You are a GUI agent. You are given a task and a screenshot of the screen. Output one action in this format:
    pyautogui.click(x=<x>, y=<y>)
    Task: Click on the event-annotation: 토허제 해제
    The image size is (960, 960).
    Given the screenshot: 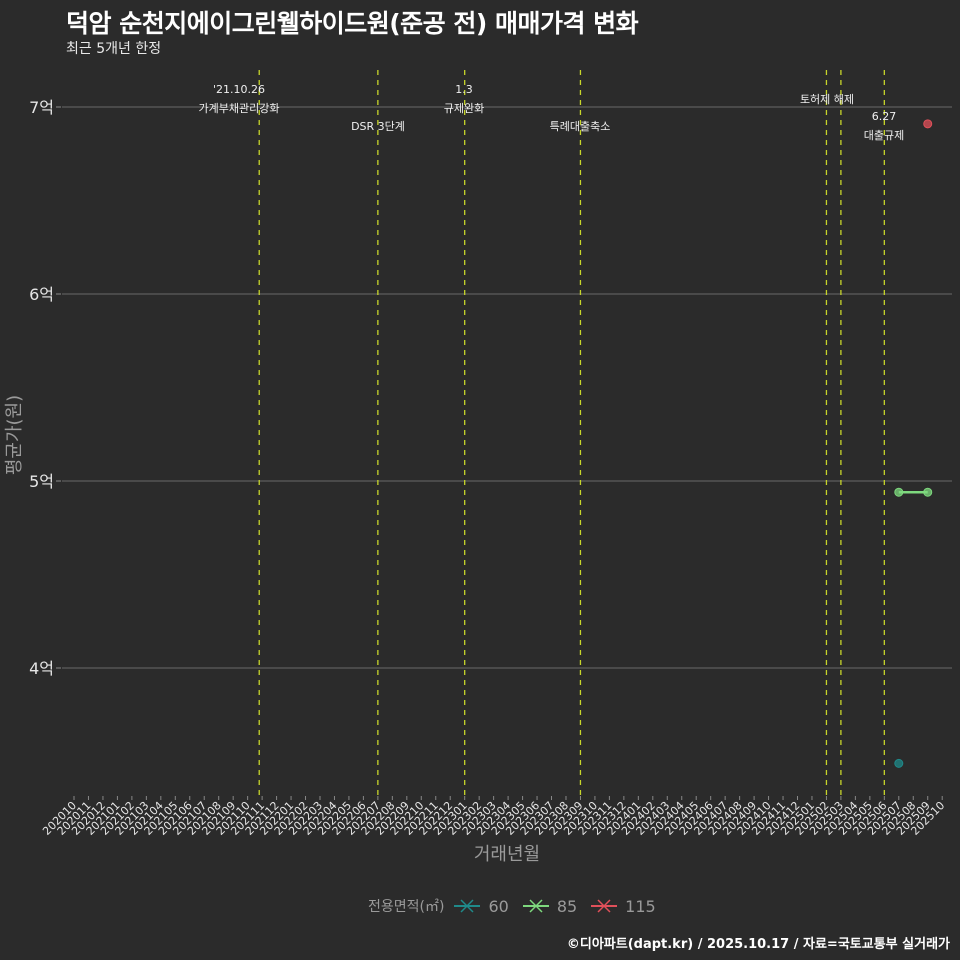 What is the action you would take?
    pyautogui.click(x=827, y=99)
    